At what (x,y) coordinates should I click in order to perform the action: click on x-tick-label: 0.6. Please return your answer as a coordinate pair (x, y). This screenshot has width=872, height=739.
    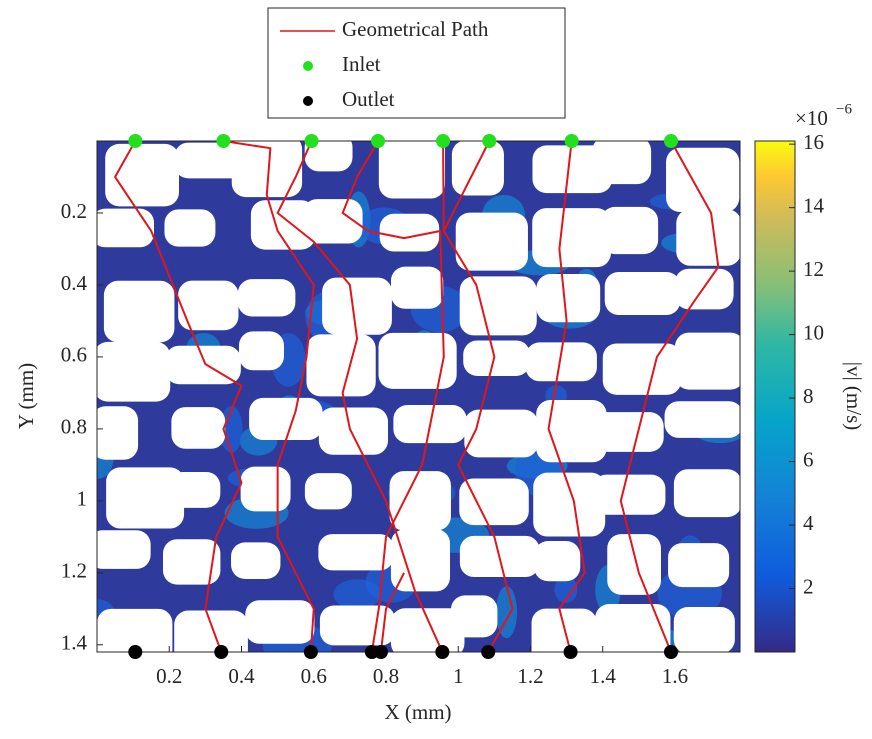
    Looking at the image, I should click on (314, 676).